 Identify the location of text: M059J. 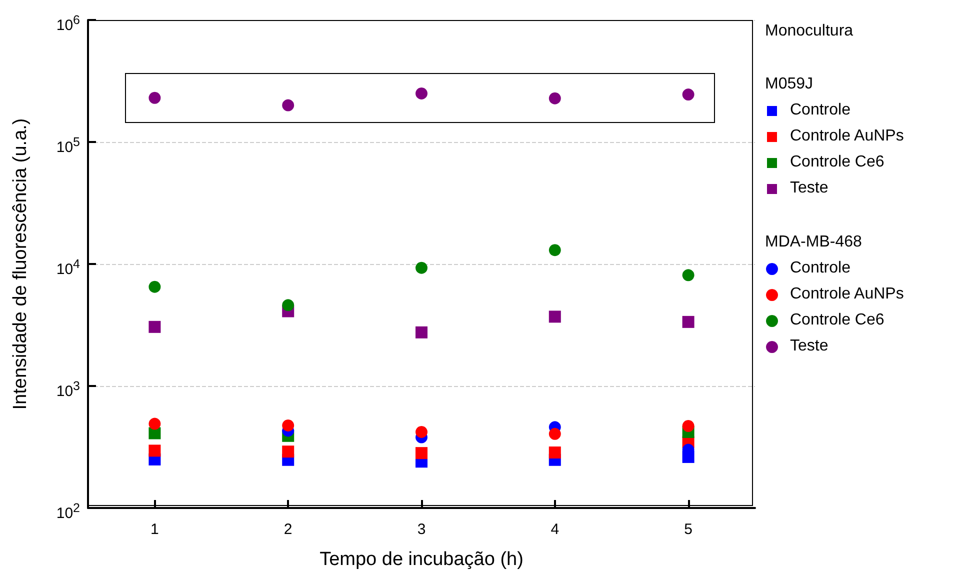
(789, 84).